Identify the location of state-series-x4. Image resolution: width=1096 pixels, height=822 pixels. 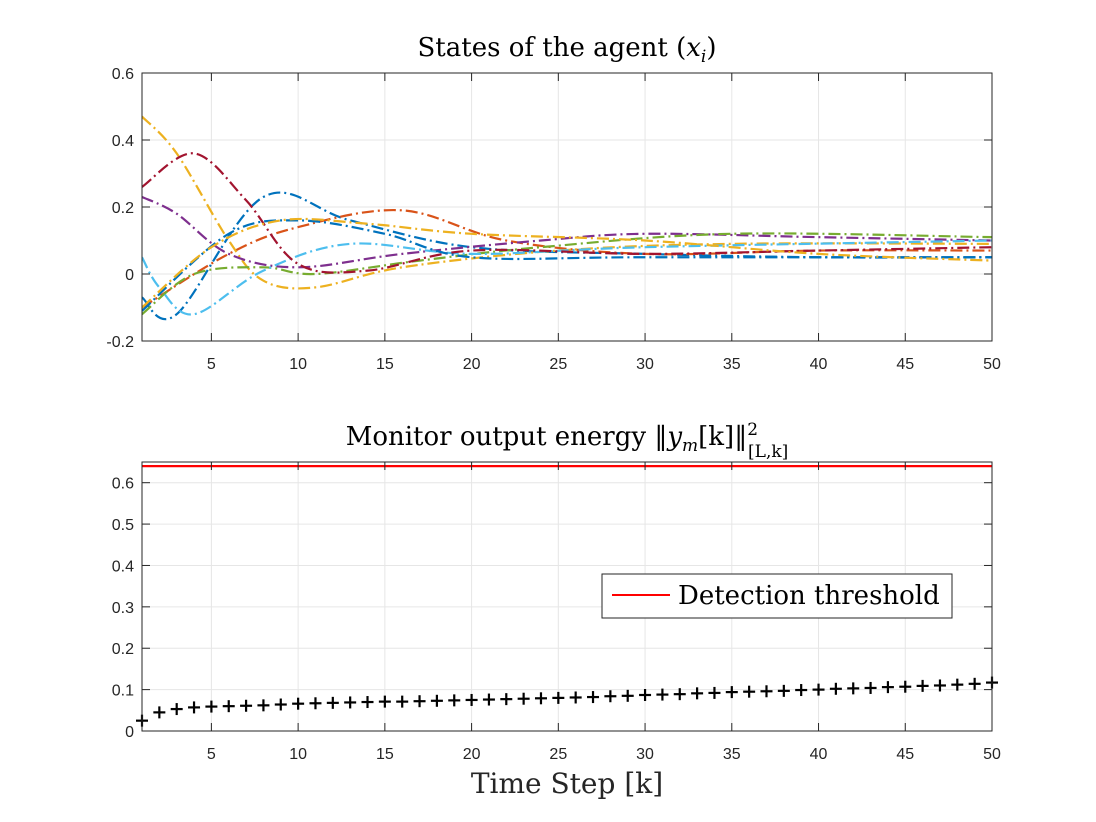
(567, 232).